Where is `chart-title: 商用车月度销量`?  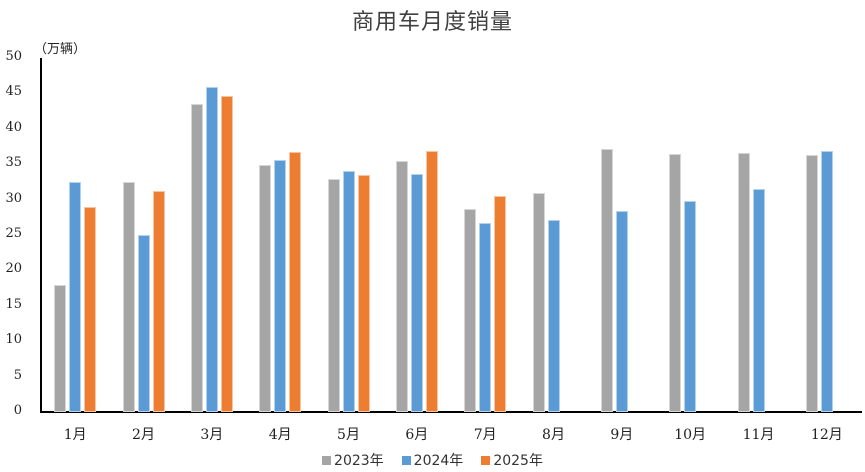
chart-title: 商用车月度销量 is located at coordinates (432, 22).